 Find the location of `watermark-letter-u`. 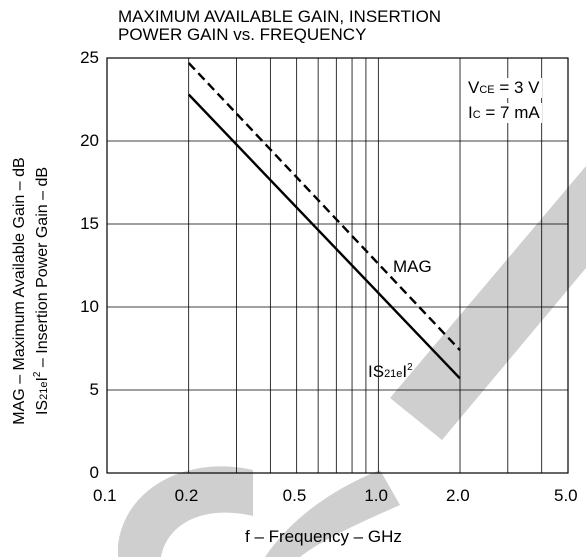

watermark-letter-u is located at coordinates (332, 513).